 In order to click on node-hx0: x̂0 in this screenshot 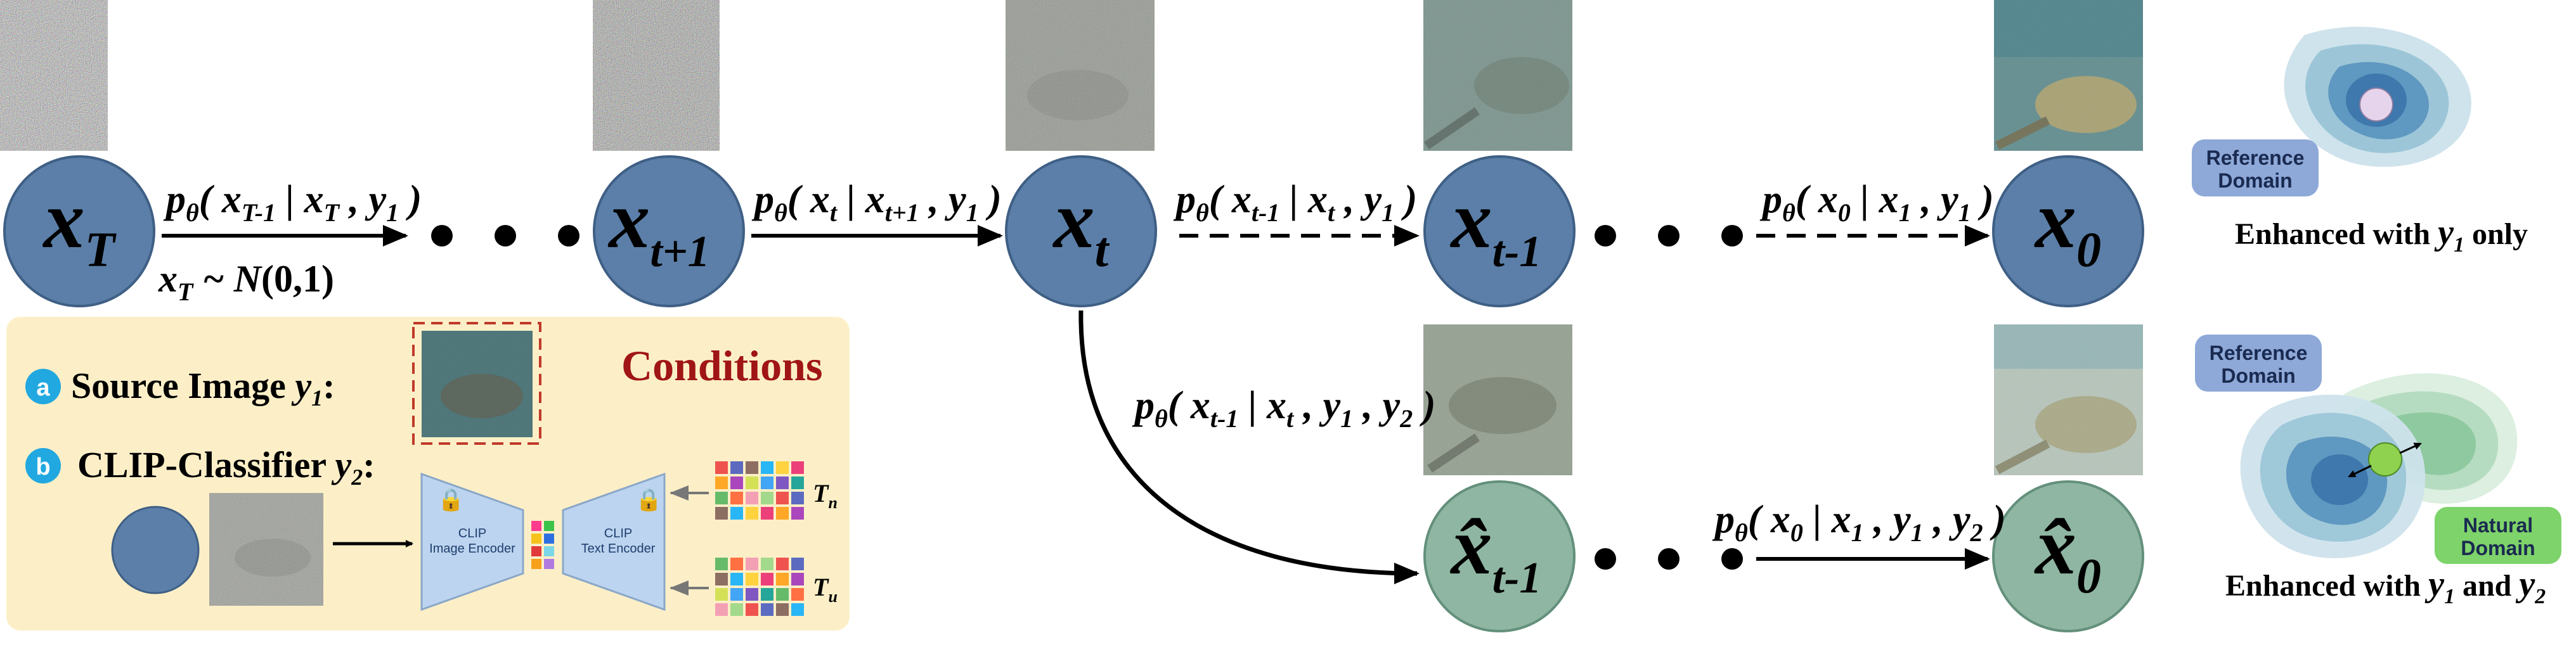, I will do `click(2068, 556)`.